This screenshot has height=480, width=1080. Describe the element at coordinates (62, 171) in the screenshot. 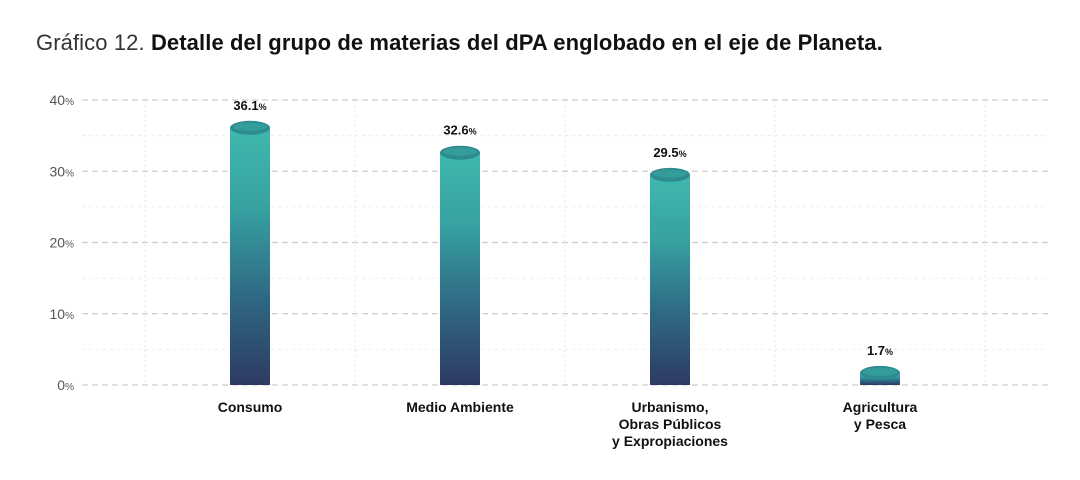

I see `y-tick-label: 30%` at that location.